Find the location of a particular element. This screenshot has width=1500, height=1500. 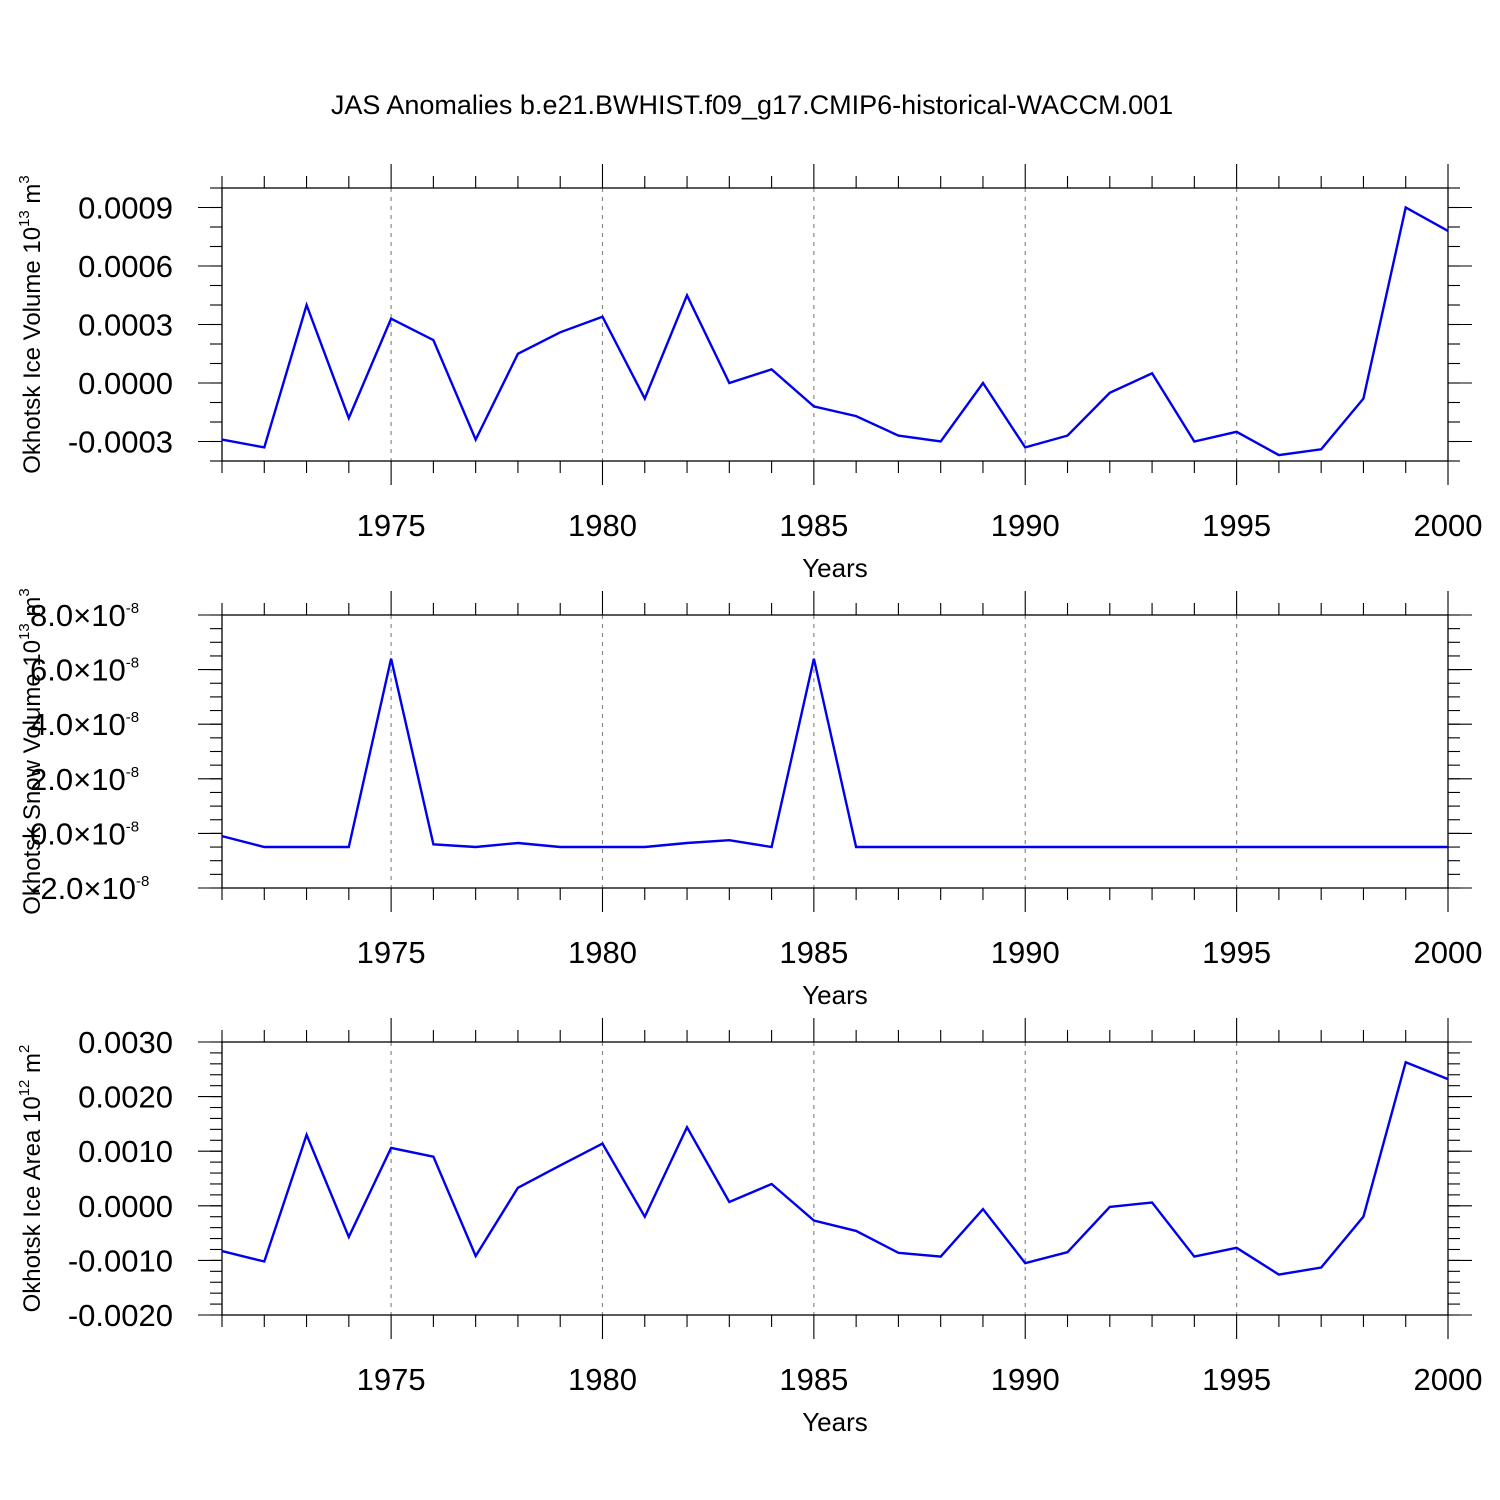

y-tick-label: 8.0×10⁻⁸ is located at coordinates (84, 615).